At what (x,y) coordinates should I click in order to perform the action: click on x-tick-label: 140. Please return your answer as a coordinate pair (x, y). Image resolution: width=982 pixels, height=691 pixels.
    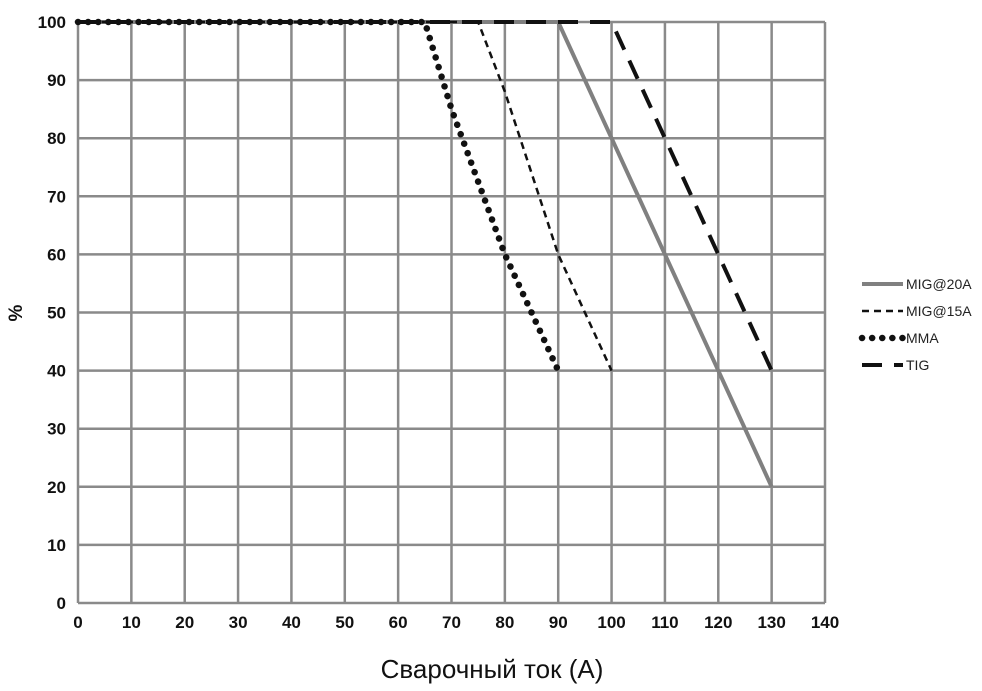
    Looking at the image, I should click on (825, 622).